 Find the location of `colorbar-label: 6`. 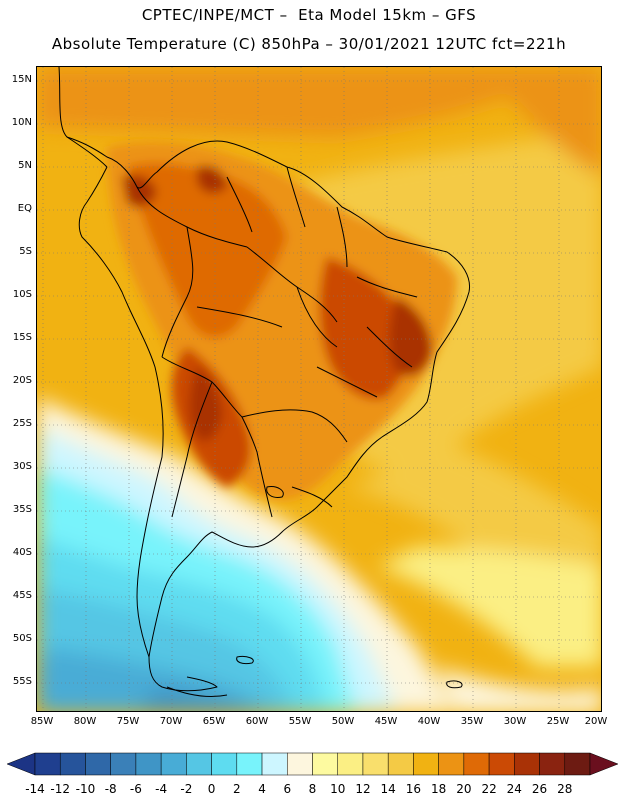

colorbar-label: 6 is located at coordinates (287, 789).